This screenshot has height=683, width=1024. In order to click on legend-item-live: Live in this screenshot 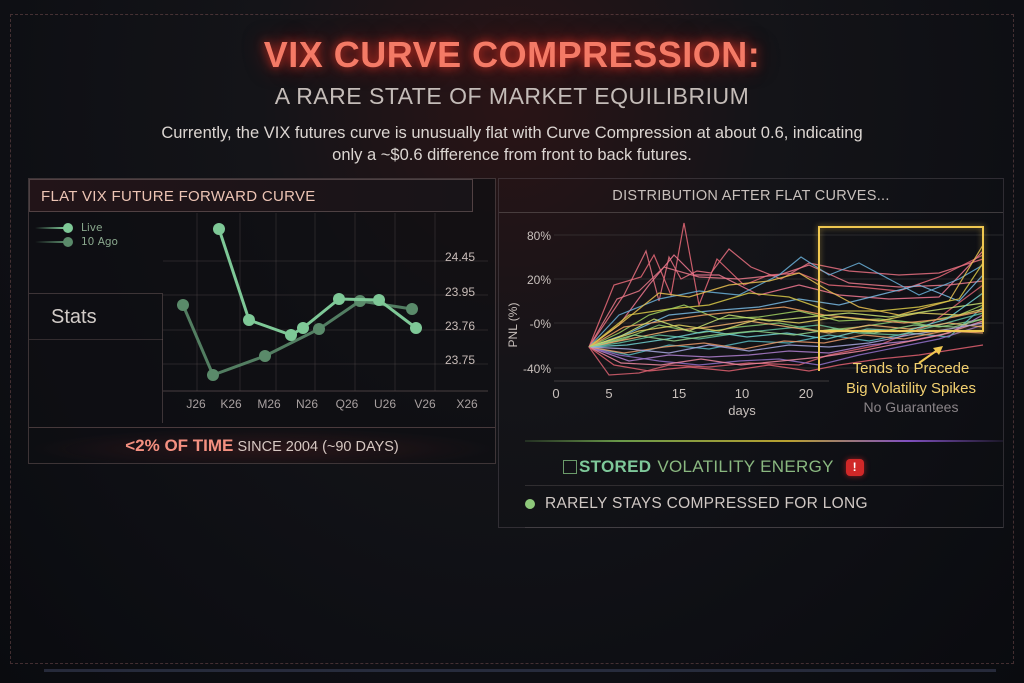, I will do `click(76, 228)`.